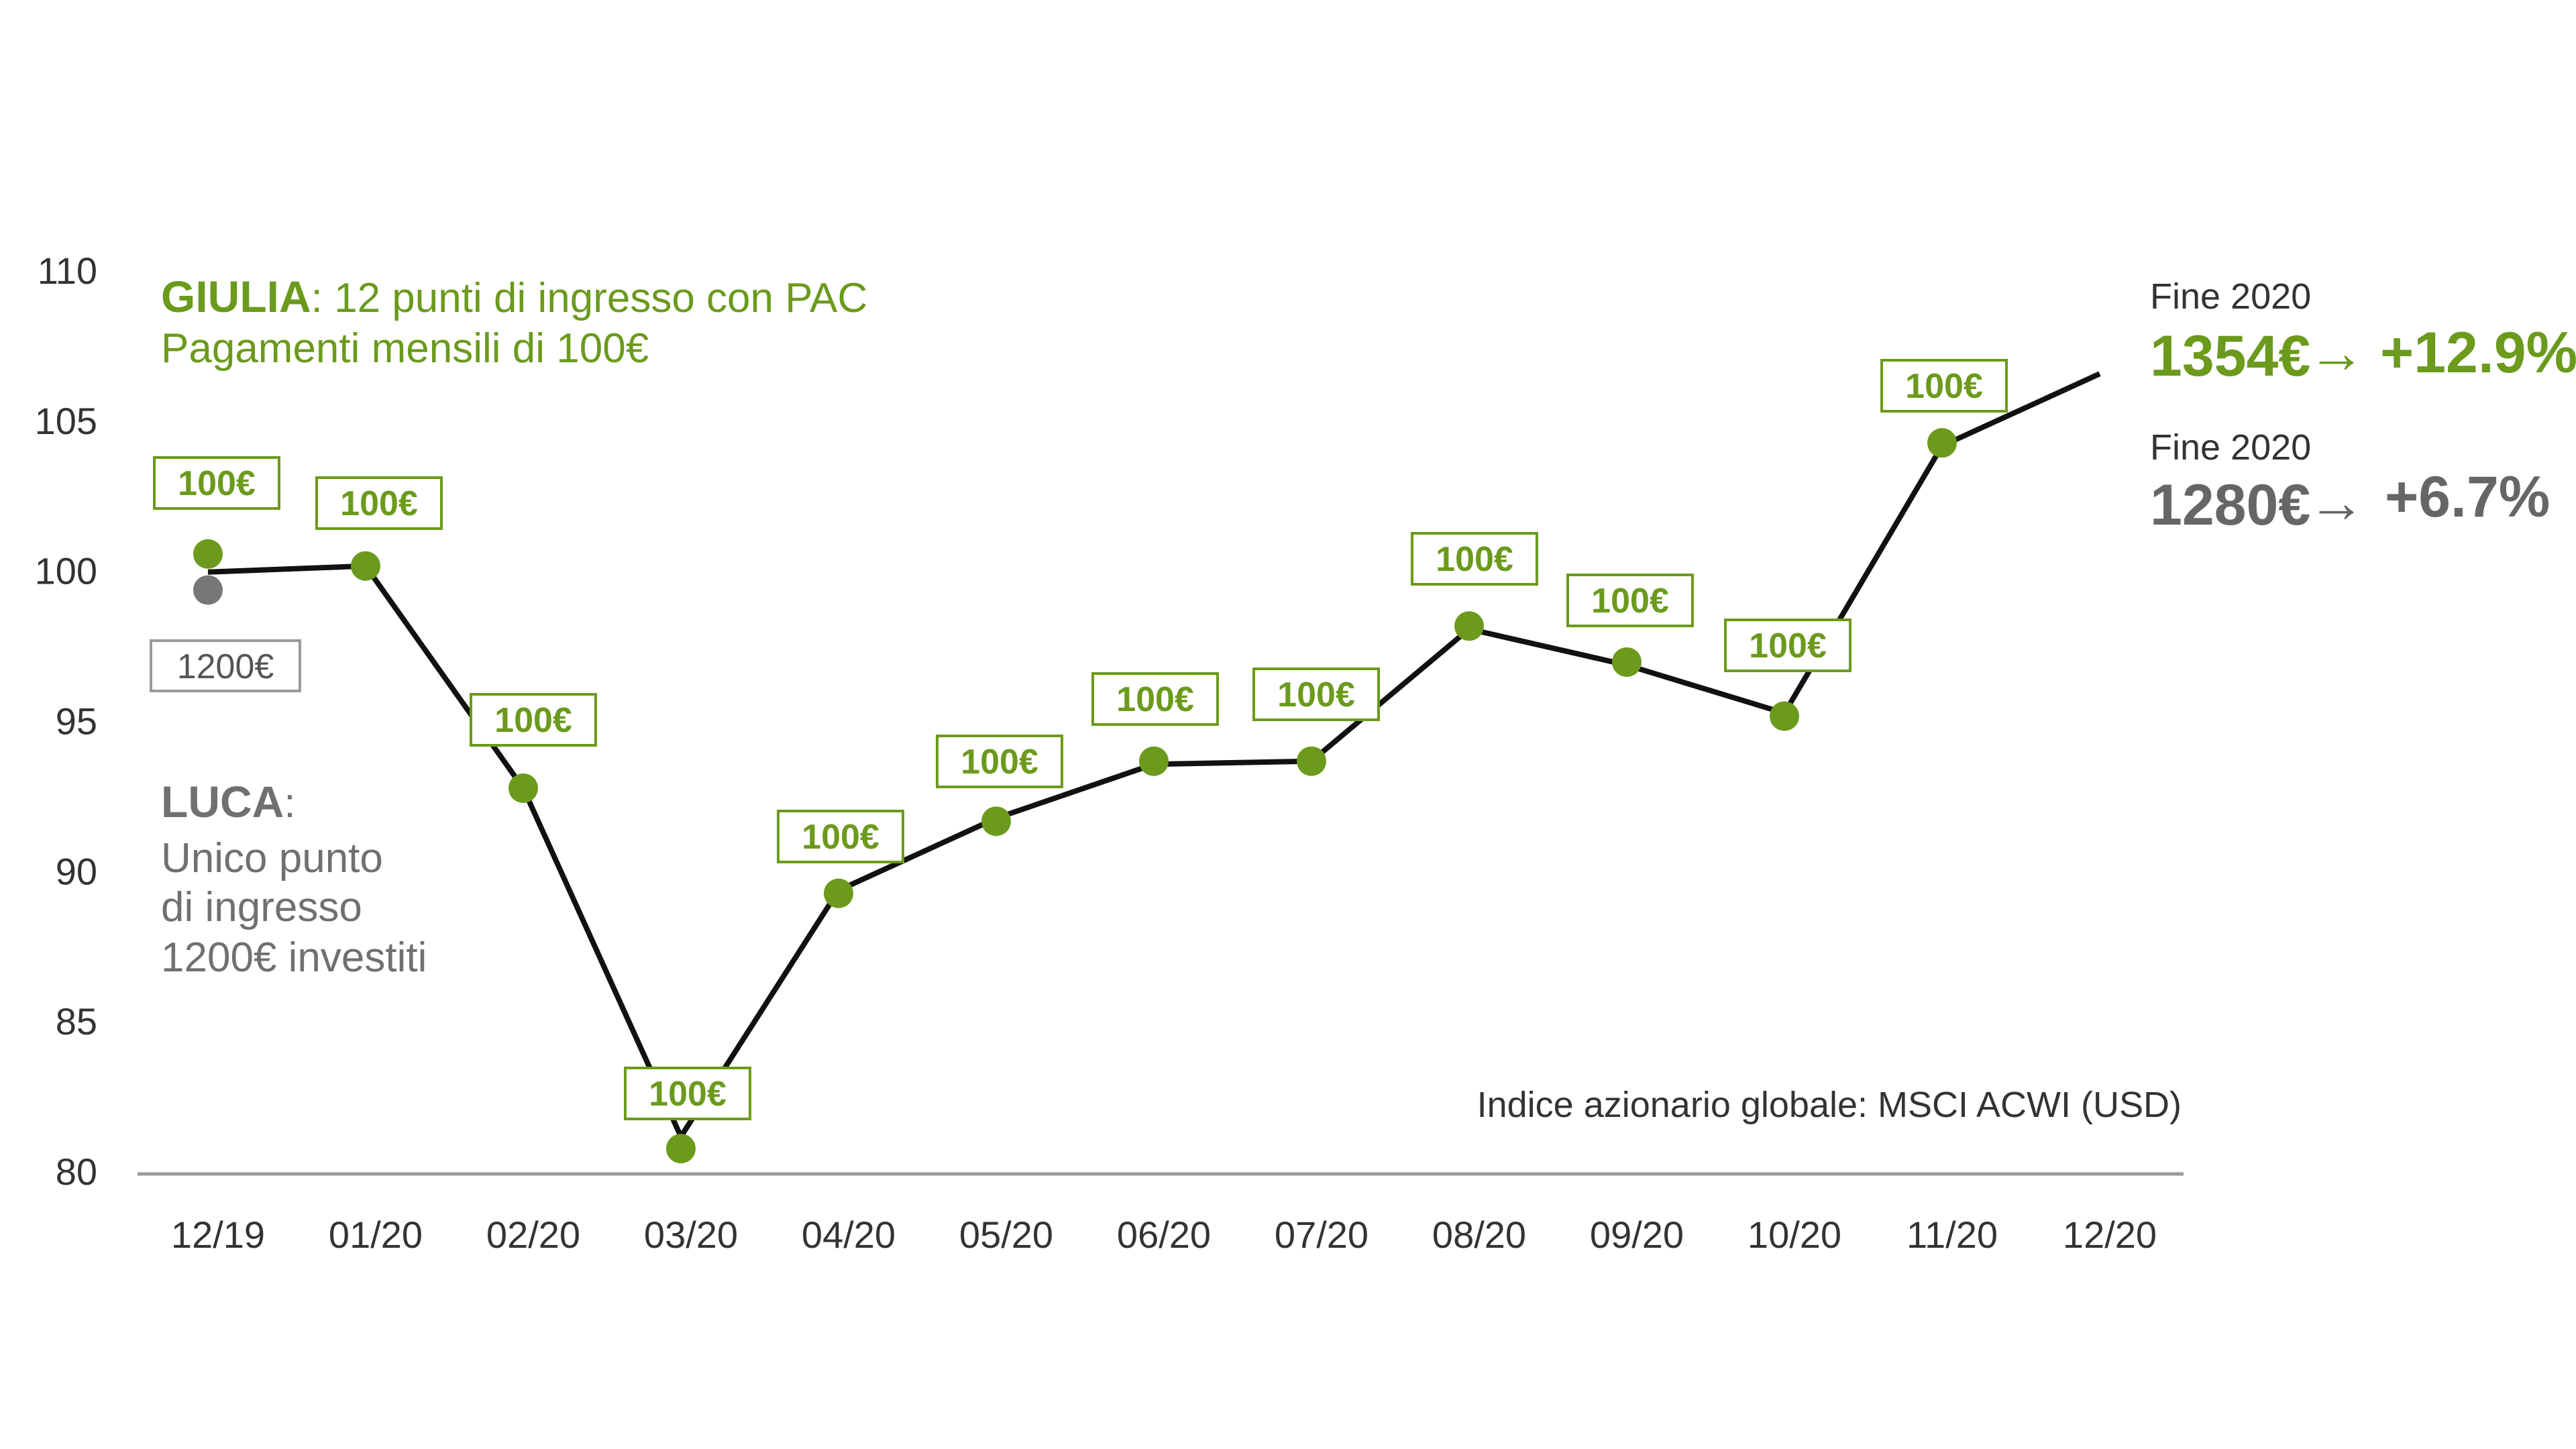 The width and height of the screenshot is (2576, 1449). I want to click on x-tick-label: 08/20, so click(1479, 1235).